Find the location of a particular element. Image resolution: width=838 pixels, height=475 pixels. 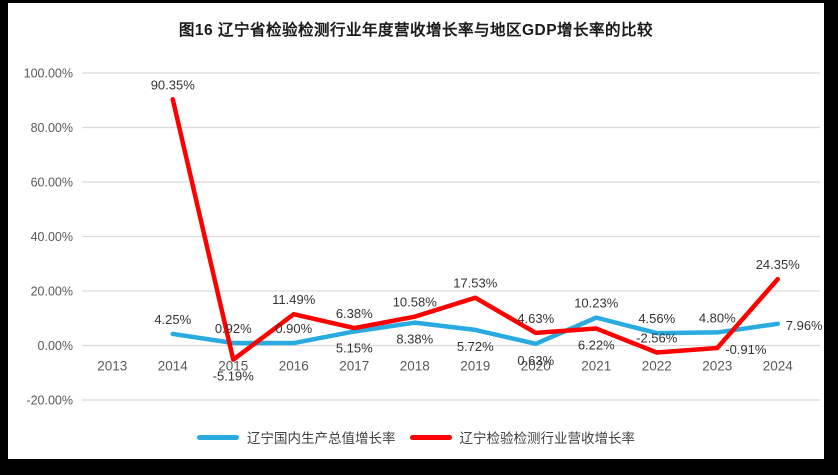

data-label: 4.80% is located at coordinates (717, 317).